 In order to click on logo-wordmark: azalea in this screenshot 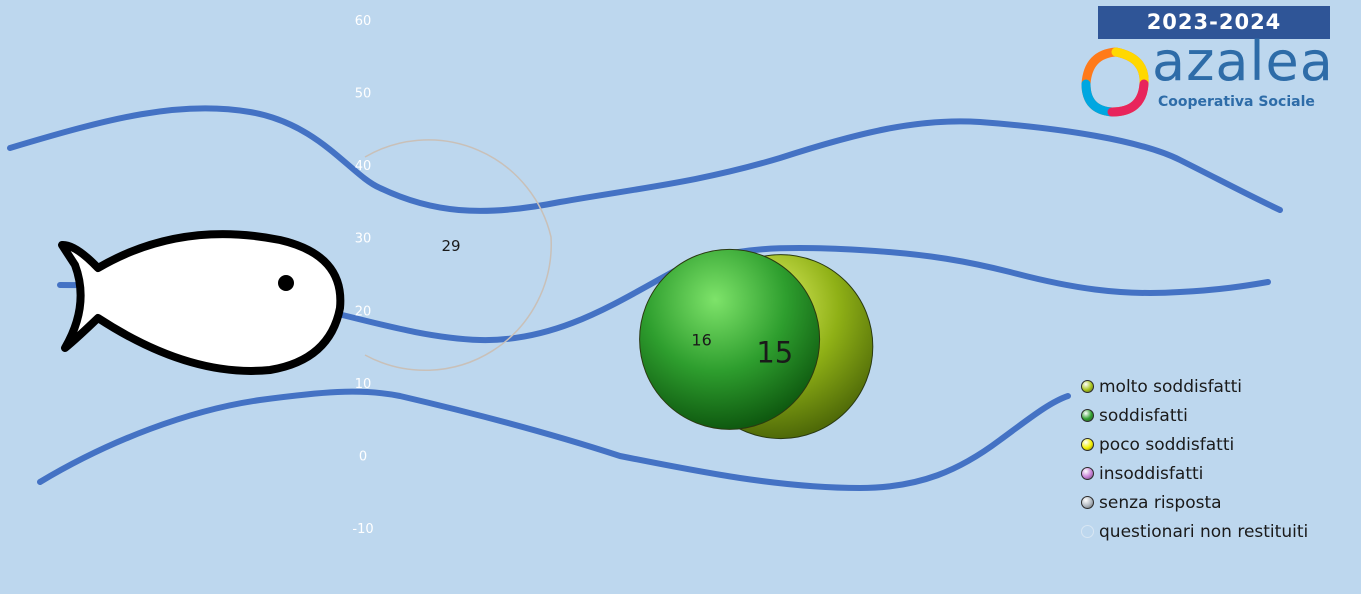, I will do `click(1243, 61)`.